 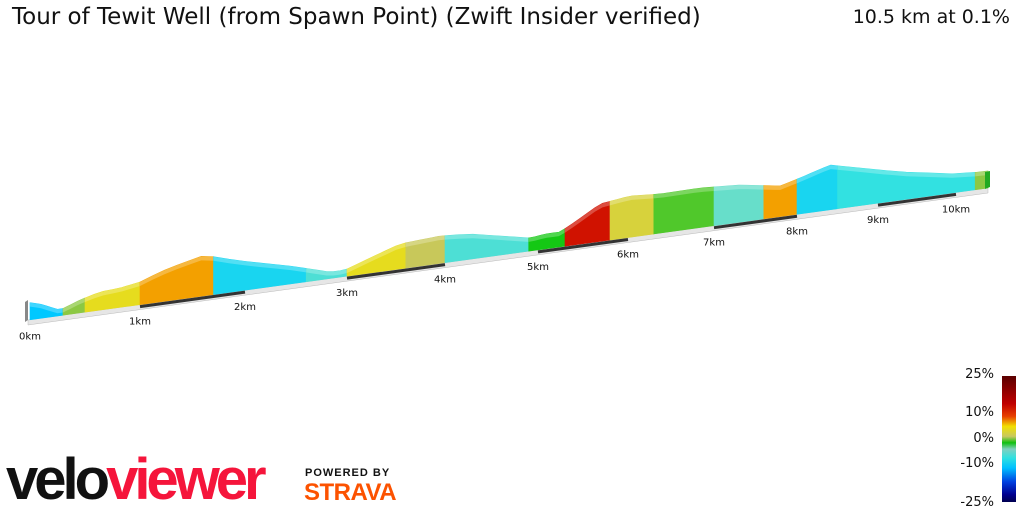 I want to click on x-tick-label: 1km, so click(x=140, y=322).